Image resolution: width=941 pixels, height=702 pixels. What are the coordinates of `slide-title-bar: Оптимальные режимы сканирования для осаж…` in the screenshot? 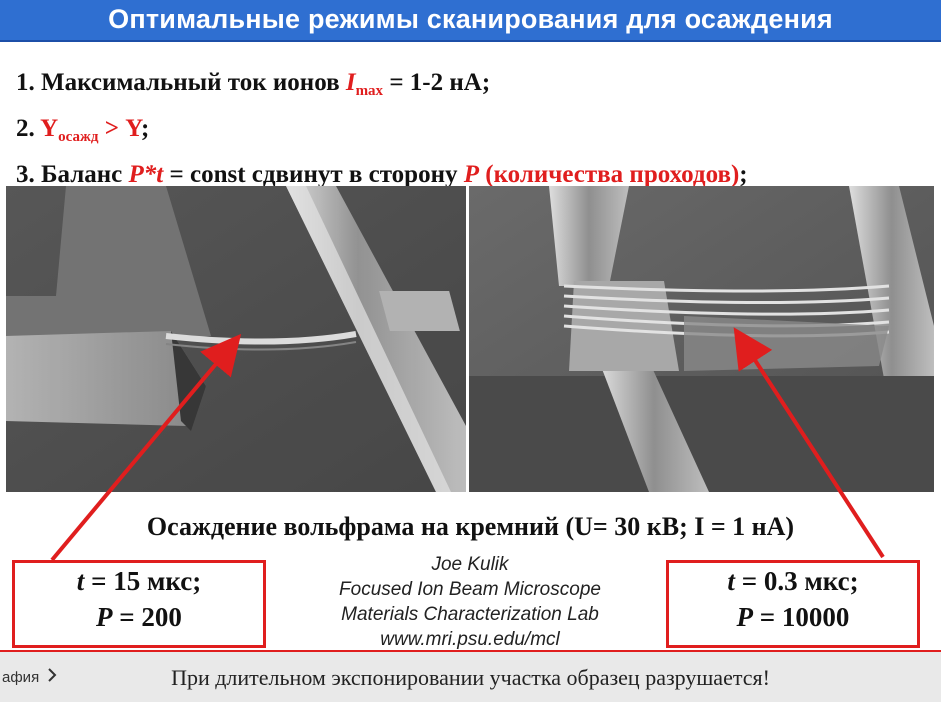 It's located at (470, 21).